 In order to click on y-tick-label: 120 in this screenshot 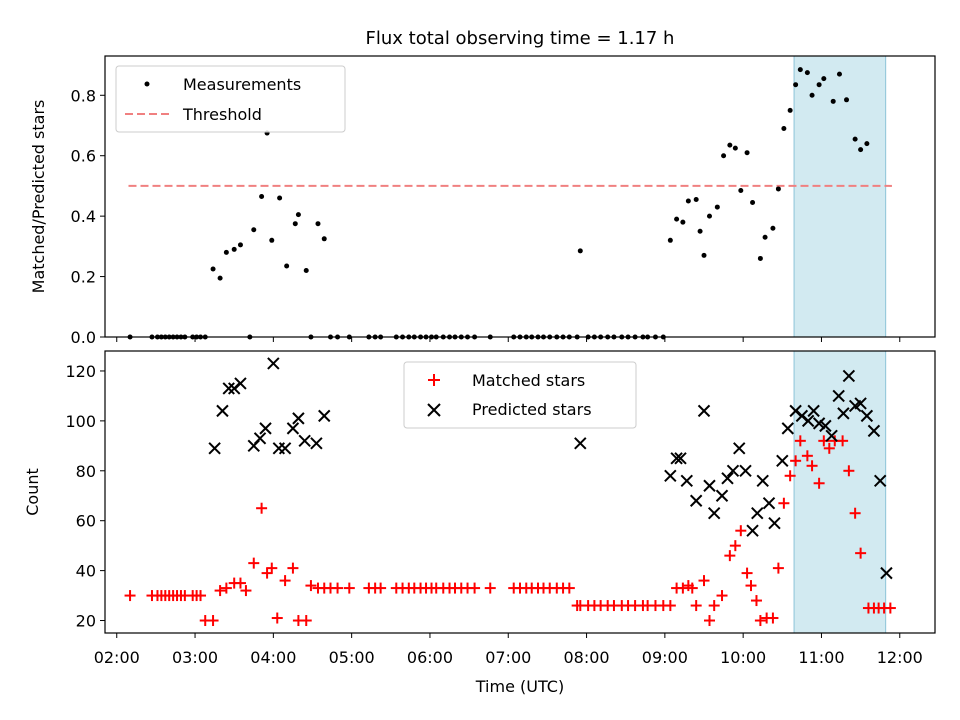, I will do `click(80, 371)`.